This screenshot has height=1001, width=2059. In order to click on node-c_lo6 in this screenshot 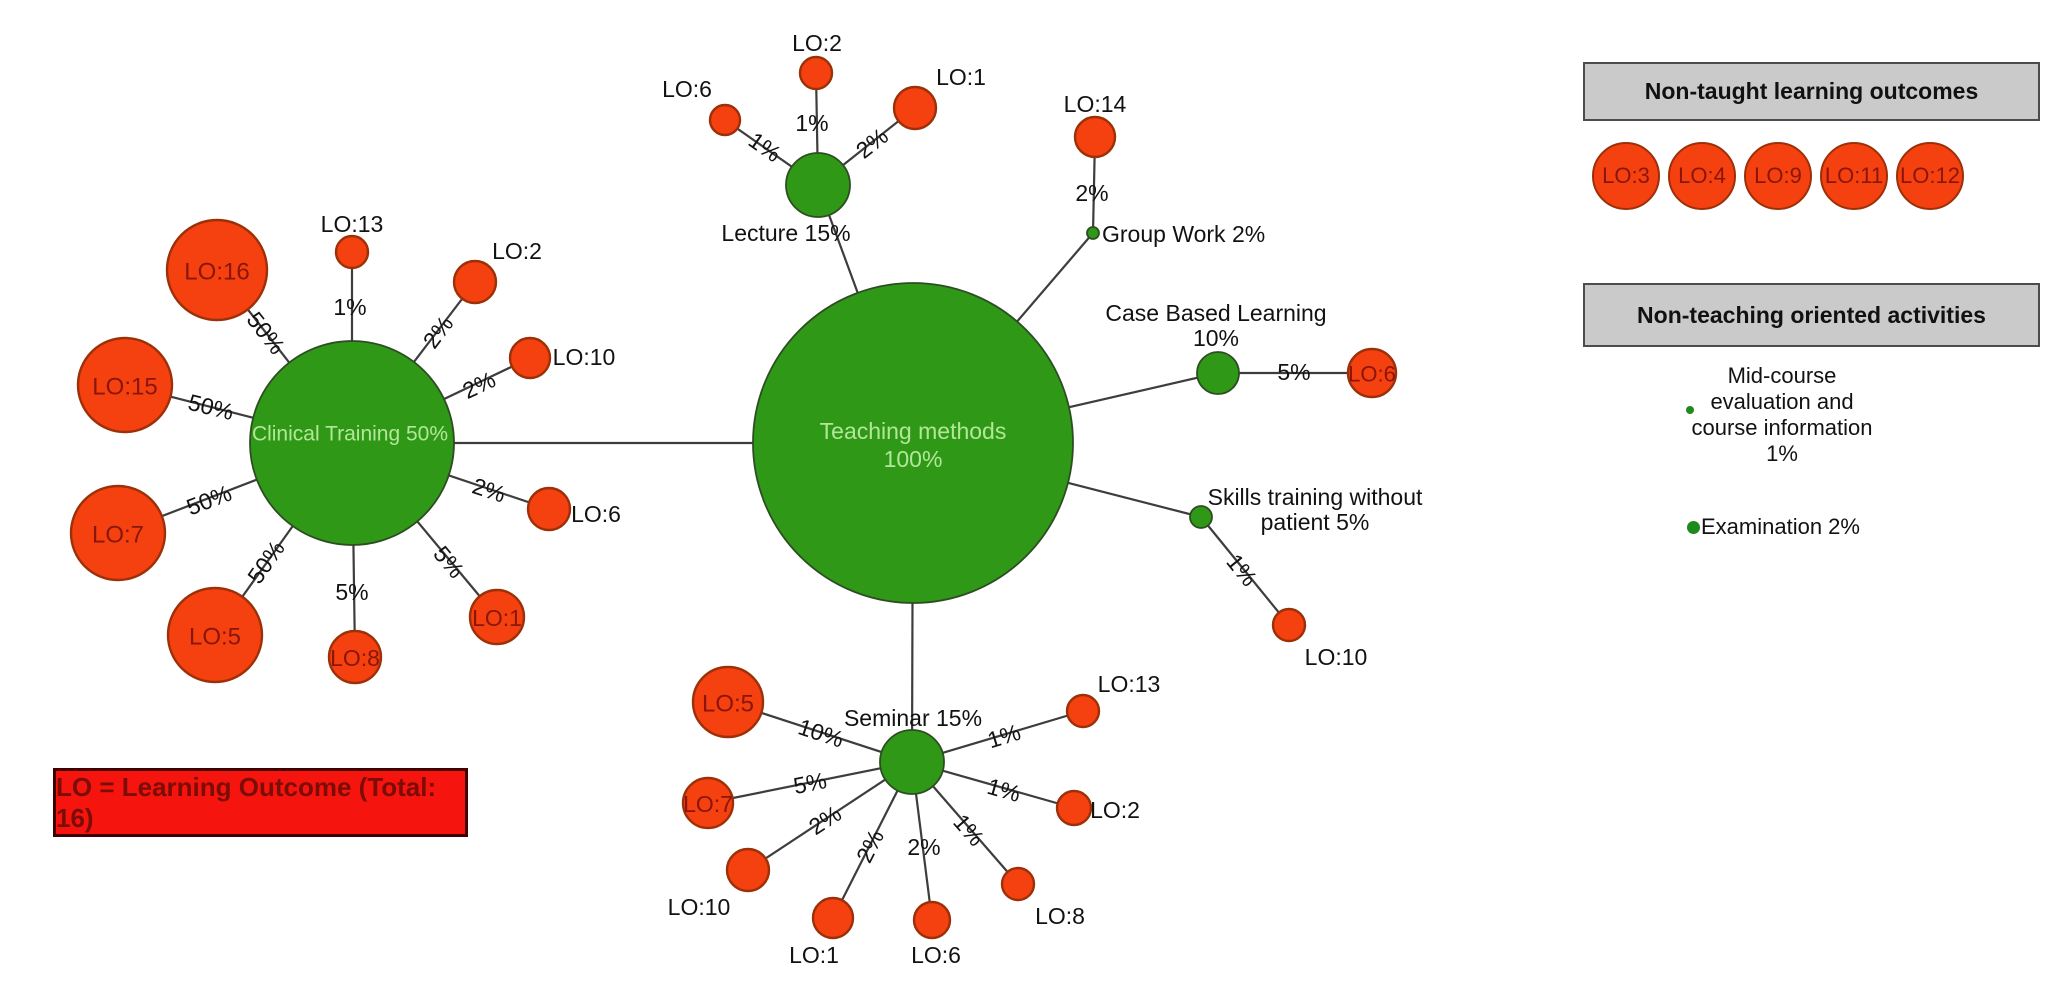, I will do `click(1372, 373)`.